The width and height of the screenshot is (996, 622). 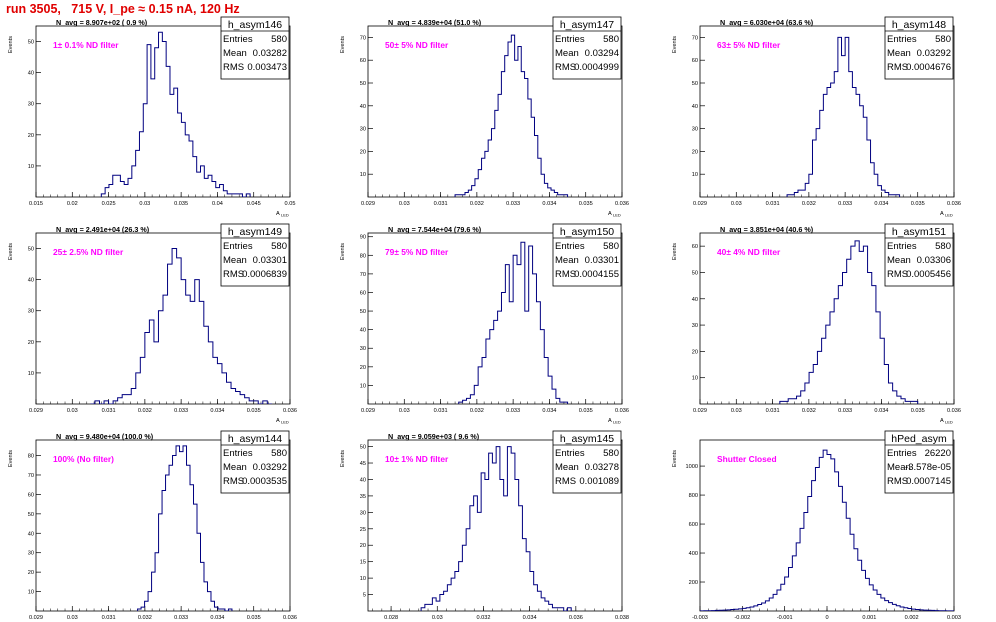 I want to click on filter-label: Shutter Closed, so click(x=747, y=459).